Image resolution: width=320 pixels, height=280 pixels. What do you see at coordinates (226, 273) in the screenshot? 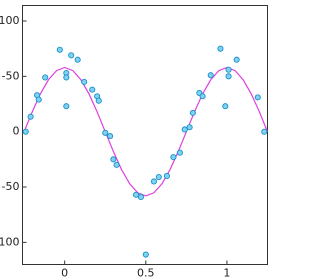
I see `x-tick-label: 1` at bounding box center [226, 273].